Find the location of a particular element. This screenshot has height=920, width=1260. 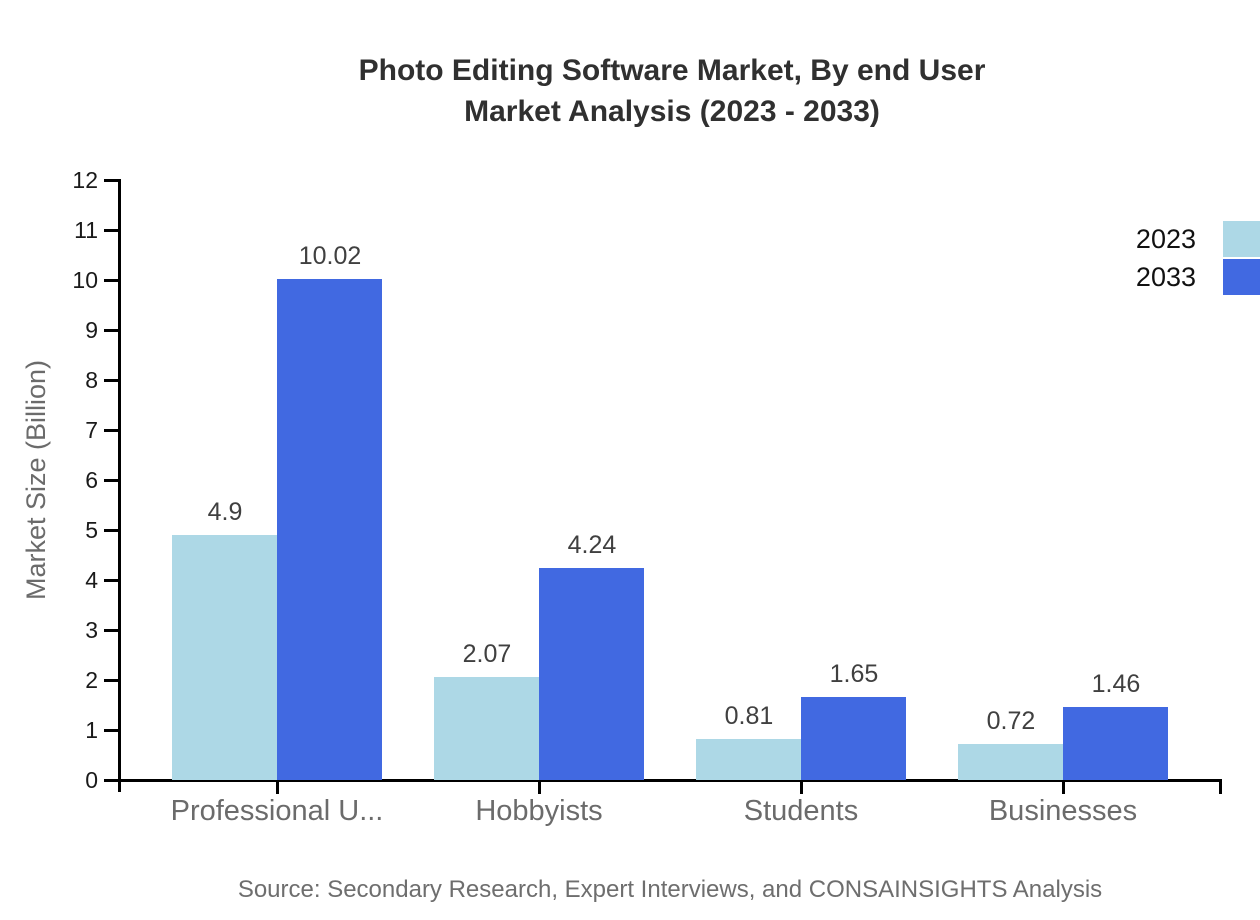

y-axis-tick-label: 0 is located at coordinates (91, 780).